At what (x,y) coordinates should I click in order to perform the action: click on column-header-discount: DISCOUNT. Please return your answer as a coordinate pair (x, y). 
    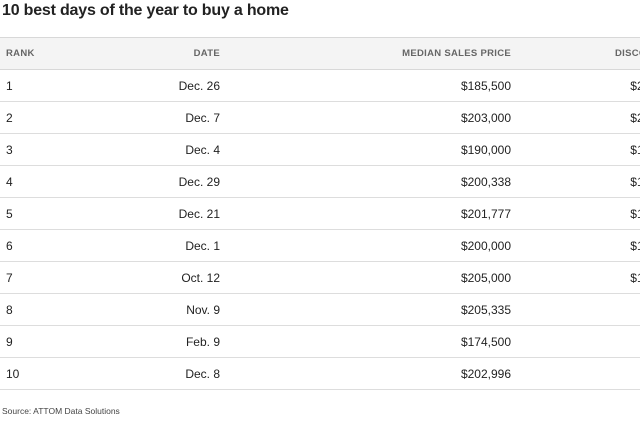
    Looking at the image, I should click on (576, 53).